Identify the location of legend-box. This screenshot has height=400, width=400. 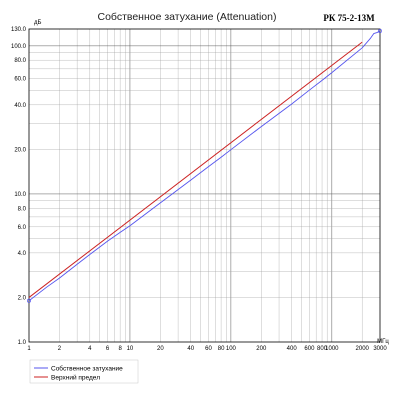
(84, 371).